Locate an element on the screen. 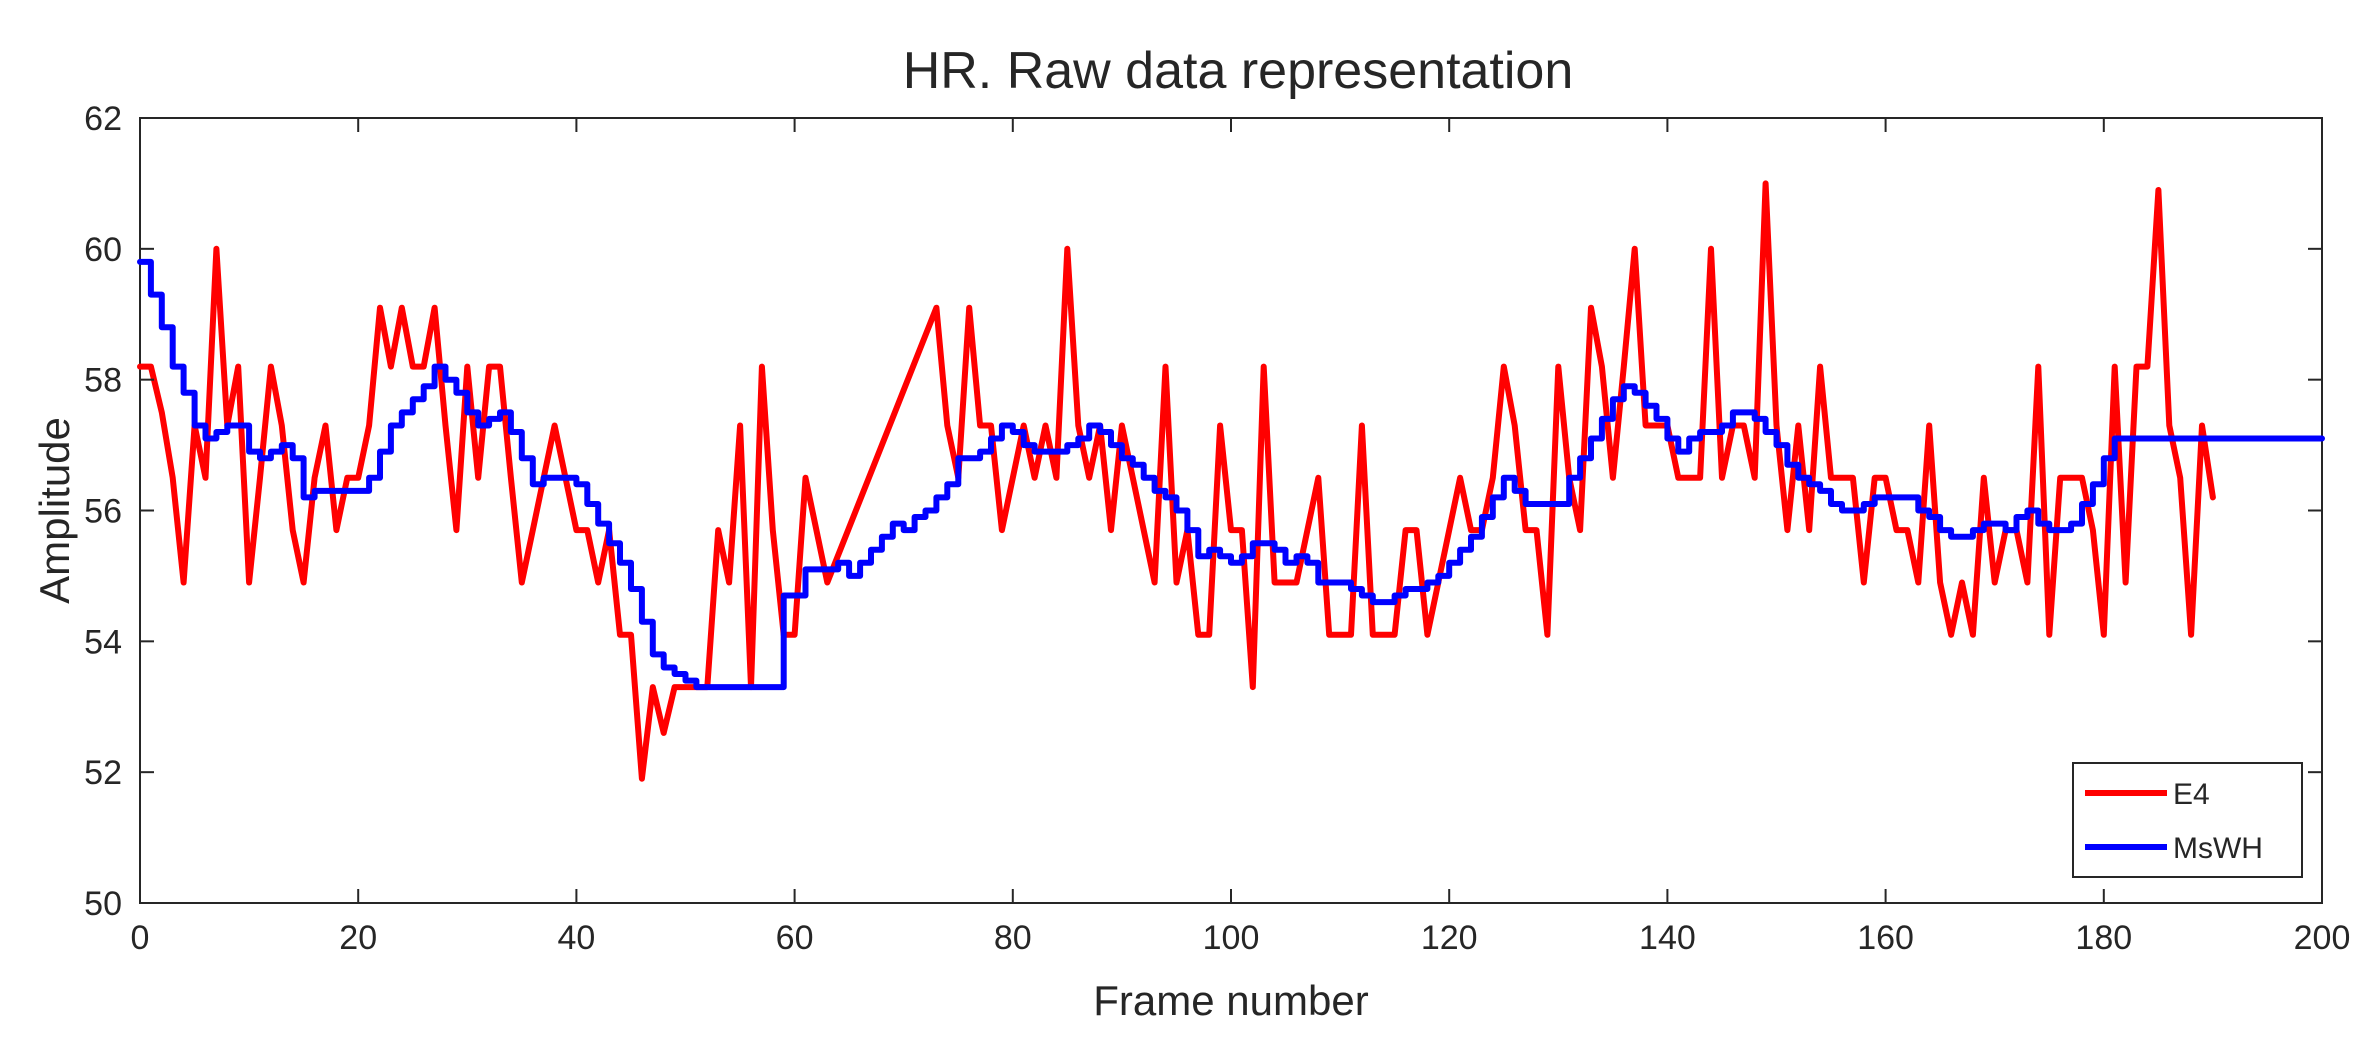 The width and height of the screenshot is (2377, 1054). y-tick-label: 52 is located at coordinates (103, 773).